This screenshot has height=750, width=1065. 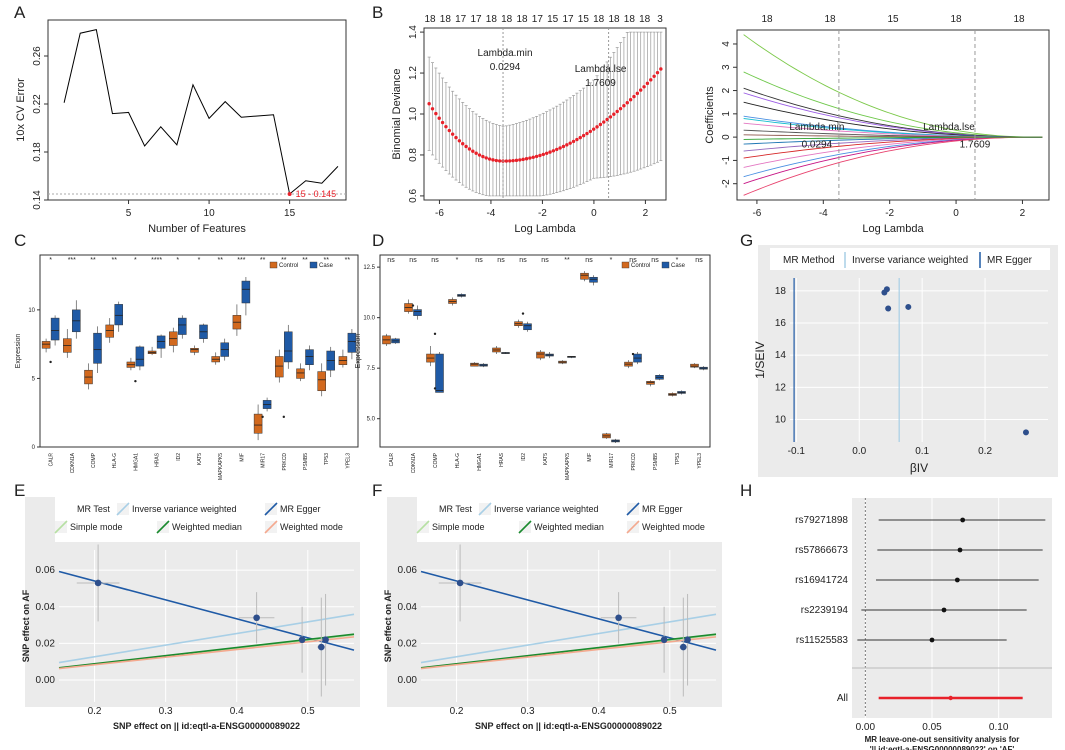 I want to click on x-tick-label: -0.1, so click(x=797, y=451).